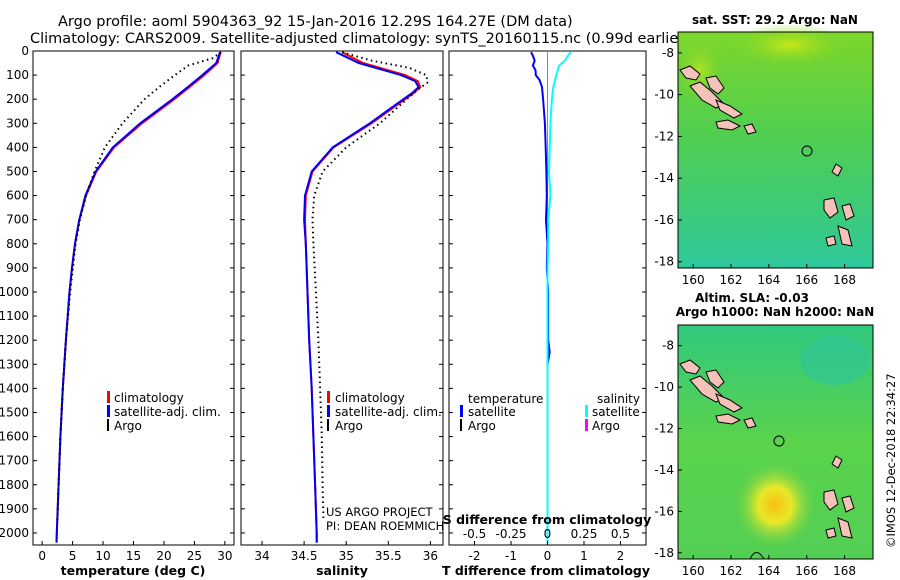  What do you see at coordinates (505, 399) in the screenshot?
I see `legend-heading-temperature: temperature` at bounding box center [505, 399].